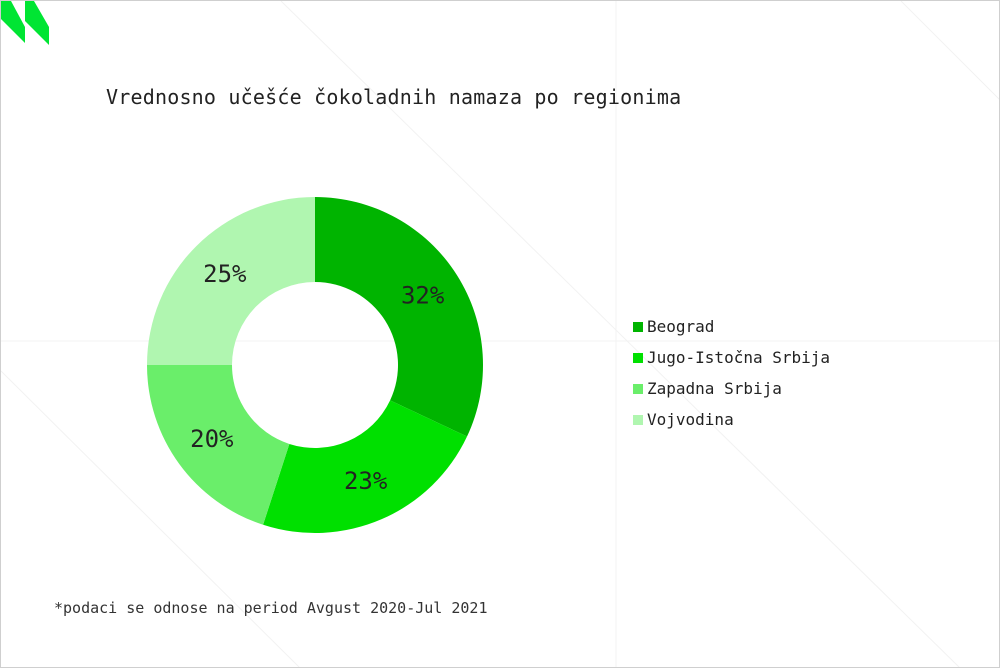 The image size is (1000, 668). What do you see at coordinates (13, 22) in the screenshot?
I see `logo-stripe-left` at bounding box center [13, 22].